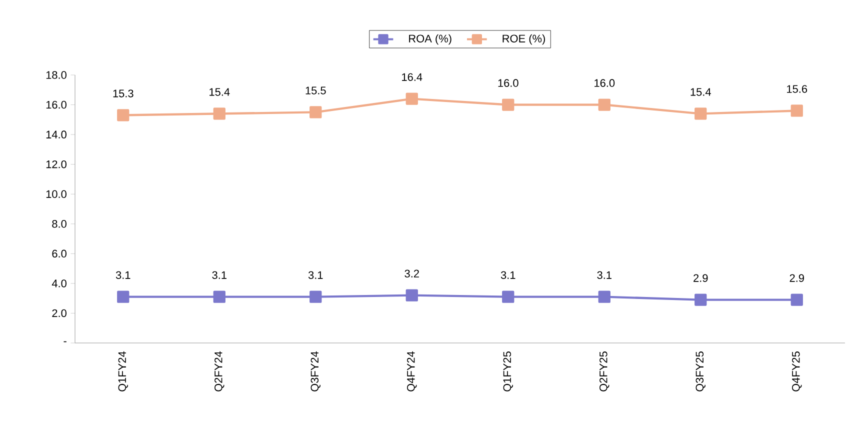 The width and height of the screenshot is (854, 436). I want to click on data-label: 3.2, so click(411, 274).